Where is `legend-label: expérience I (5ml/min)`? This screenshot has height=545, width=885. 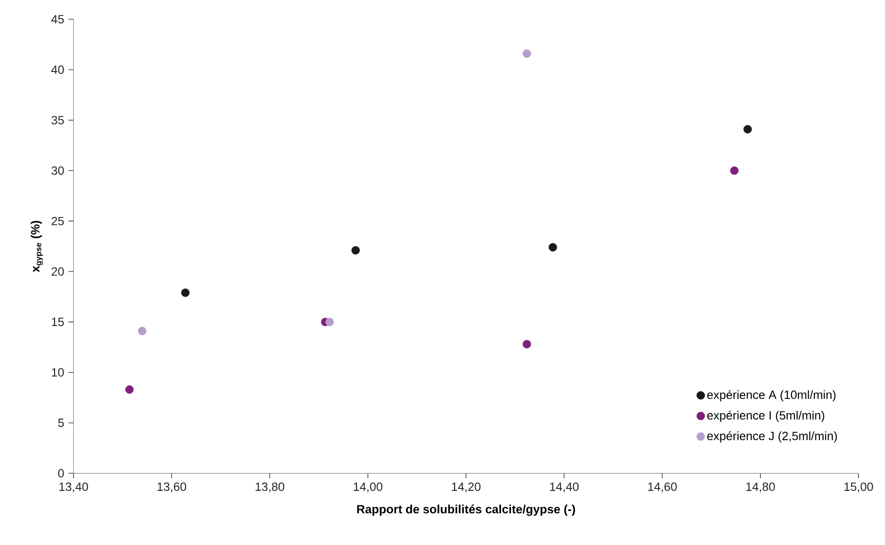
legend-label: expérience I (5ml/min) is located at coordinates (765, 416).